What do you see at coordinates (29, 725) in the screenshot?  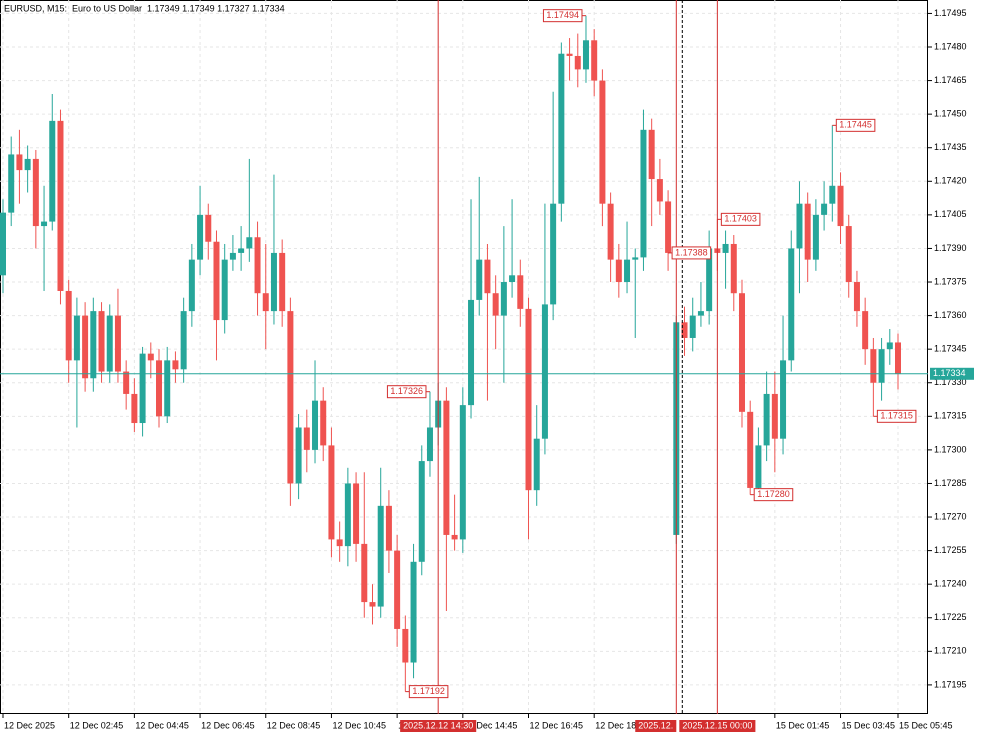 I see `x-tick-label: 12 Dec 2025` at bounding box center [29, 725].